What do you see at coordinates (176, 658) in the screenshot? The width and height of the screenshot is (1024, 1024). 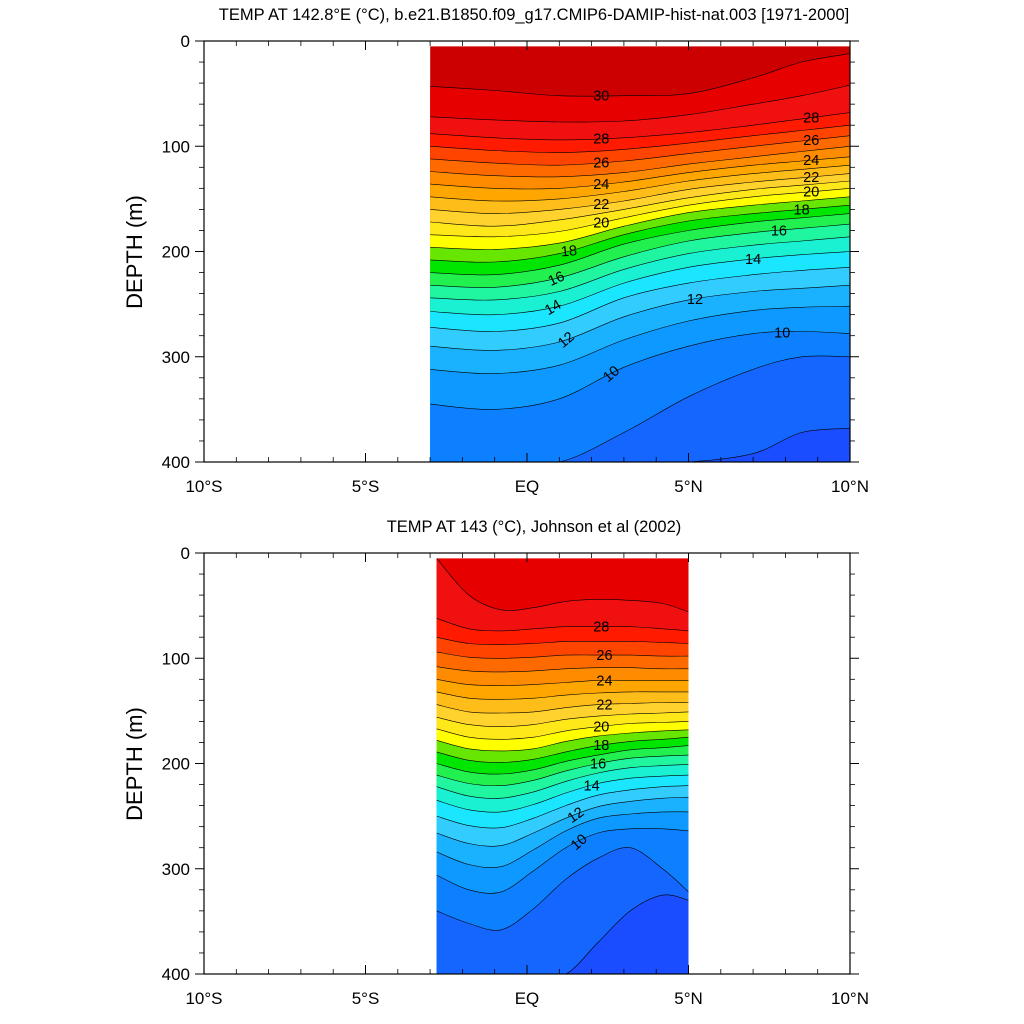 I see `y-tick-label: 100` at bounding box center [176, 658].